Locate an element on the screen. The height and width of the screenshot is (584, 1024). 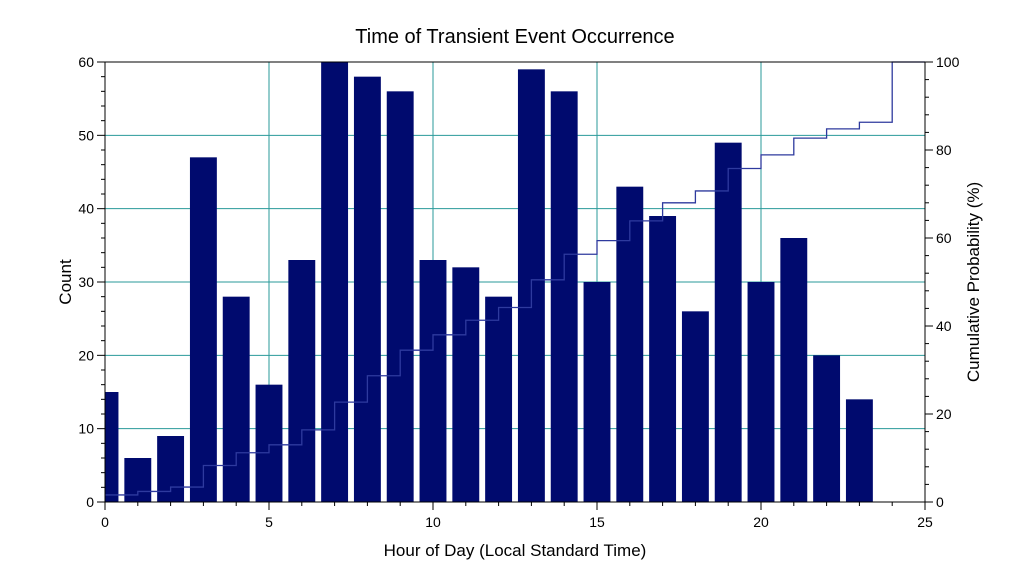
x-tick-label: 10 is located at coordinates (433, 522).